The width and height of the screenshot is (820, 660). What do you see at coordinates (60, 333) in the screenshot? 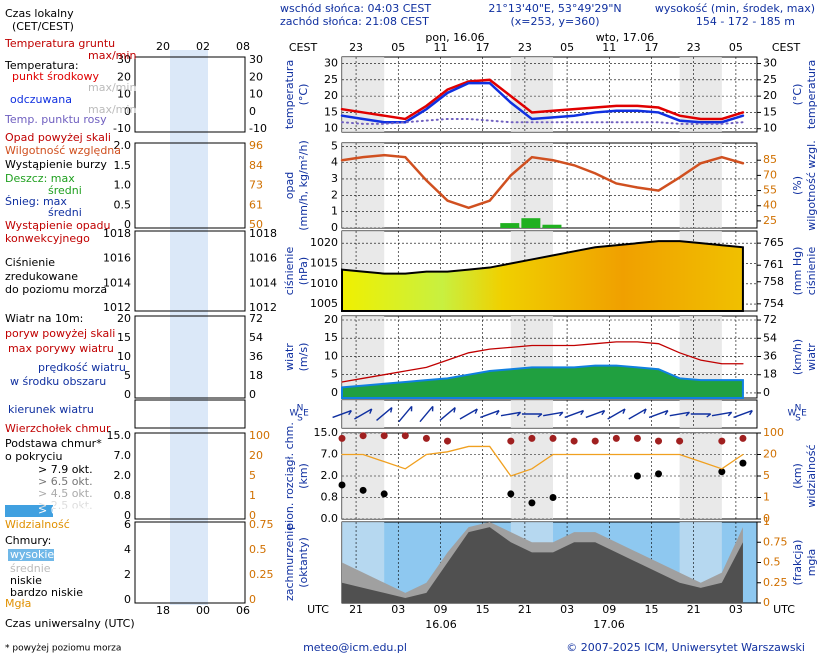
I see `legend-label: poryw powyżej skali` at bounding box center [60, 333].